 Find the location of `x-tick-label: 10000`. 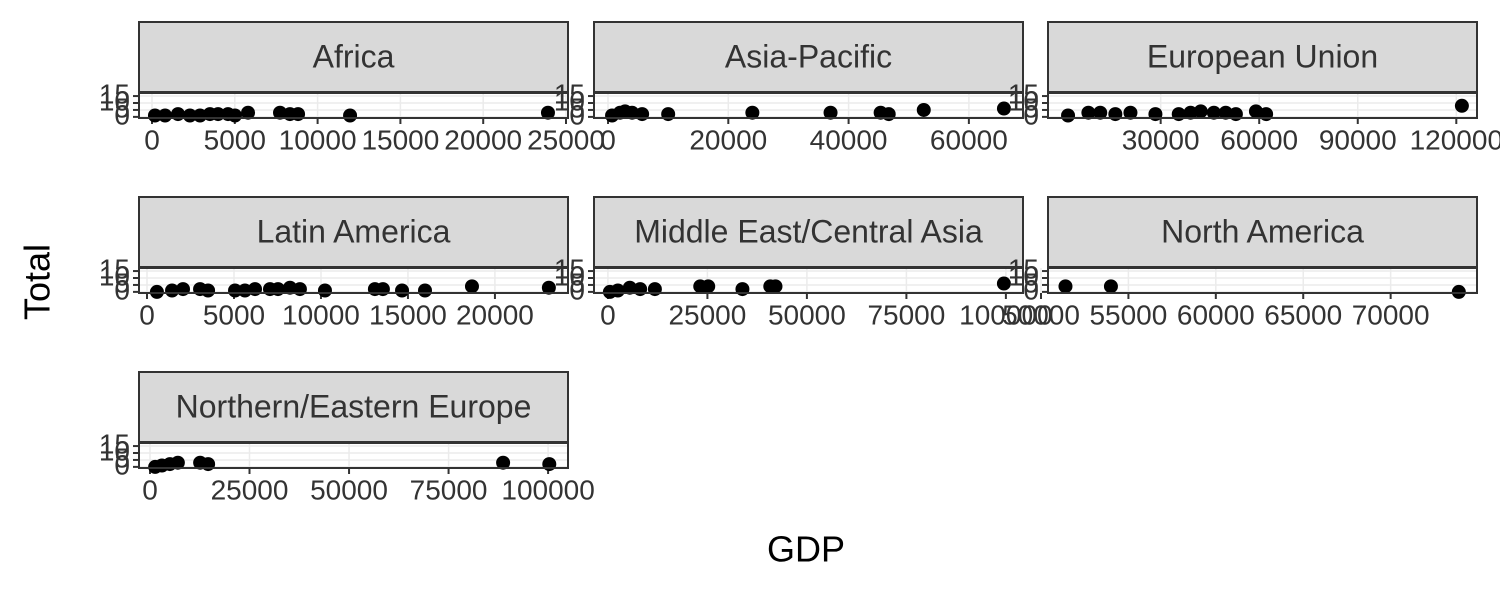

x-tick-label: 10000 is located at coordinates (318, 139).